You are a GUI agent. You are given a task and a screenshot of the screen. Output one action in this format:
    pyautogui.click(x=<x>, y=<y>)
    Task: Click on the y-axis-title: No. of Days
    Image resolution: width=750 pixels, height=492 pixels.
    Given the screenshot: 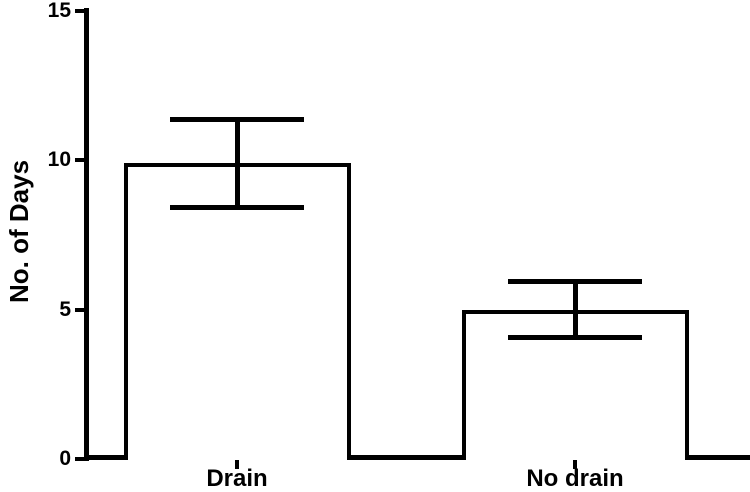 What is the action you would take?
    pyautogui.click(x=19, y=231)
    